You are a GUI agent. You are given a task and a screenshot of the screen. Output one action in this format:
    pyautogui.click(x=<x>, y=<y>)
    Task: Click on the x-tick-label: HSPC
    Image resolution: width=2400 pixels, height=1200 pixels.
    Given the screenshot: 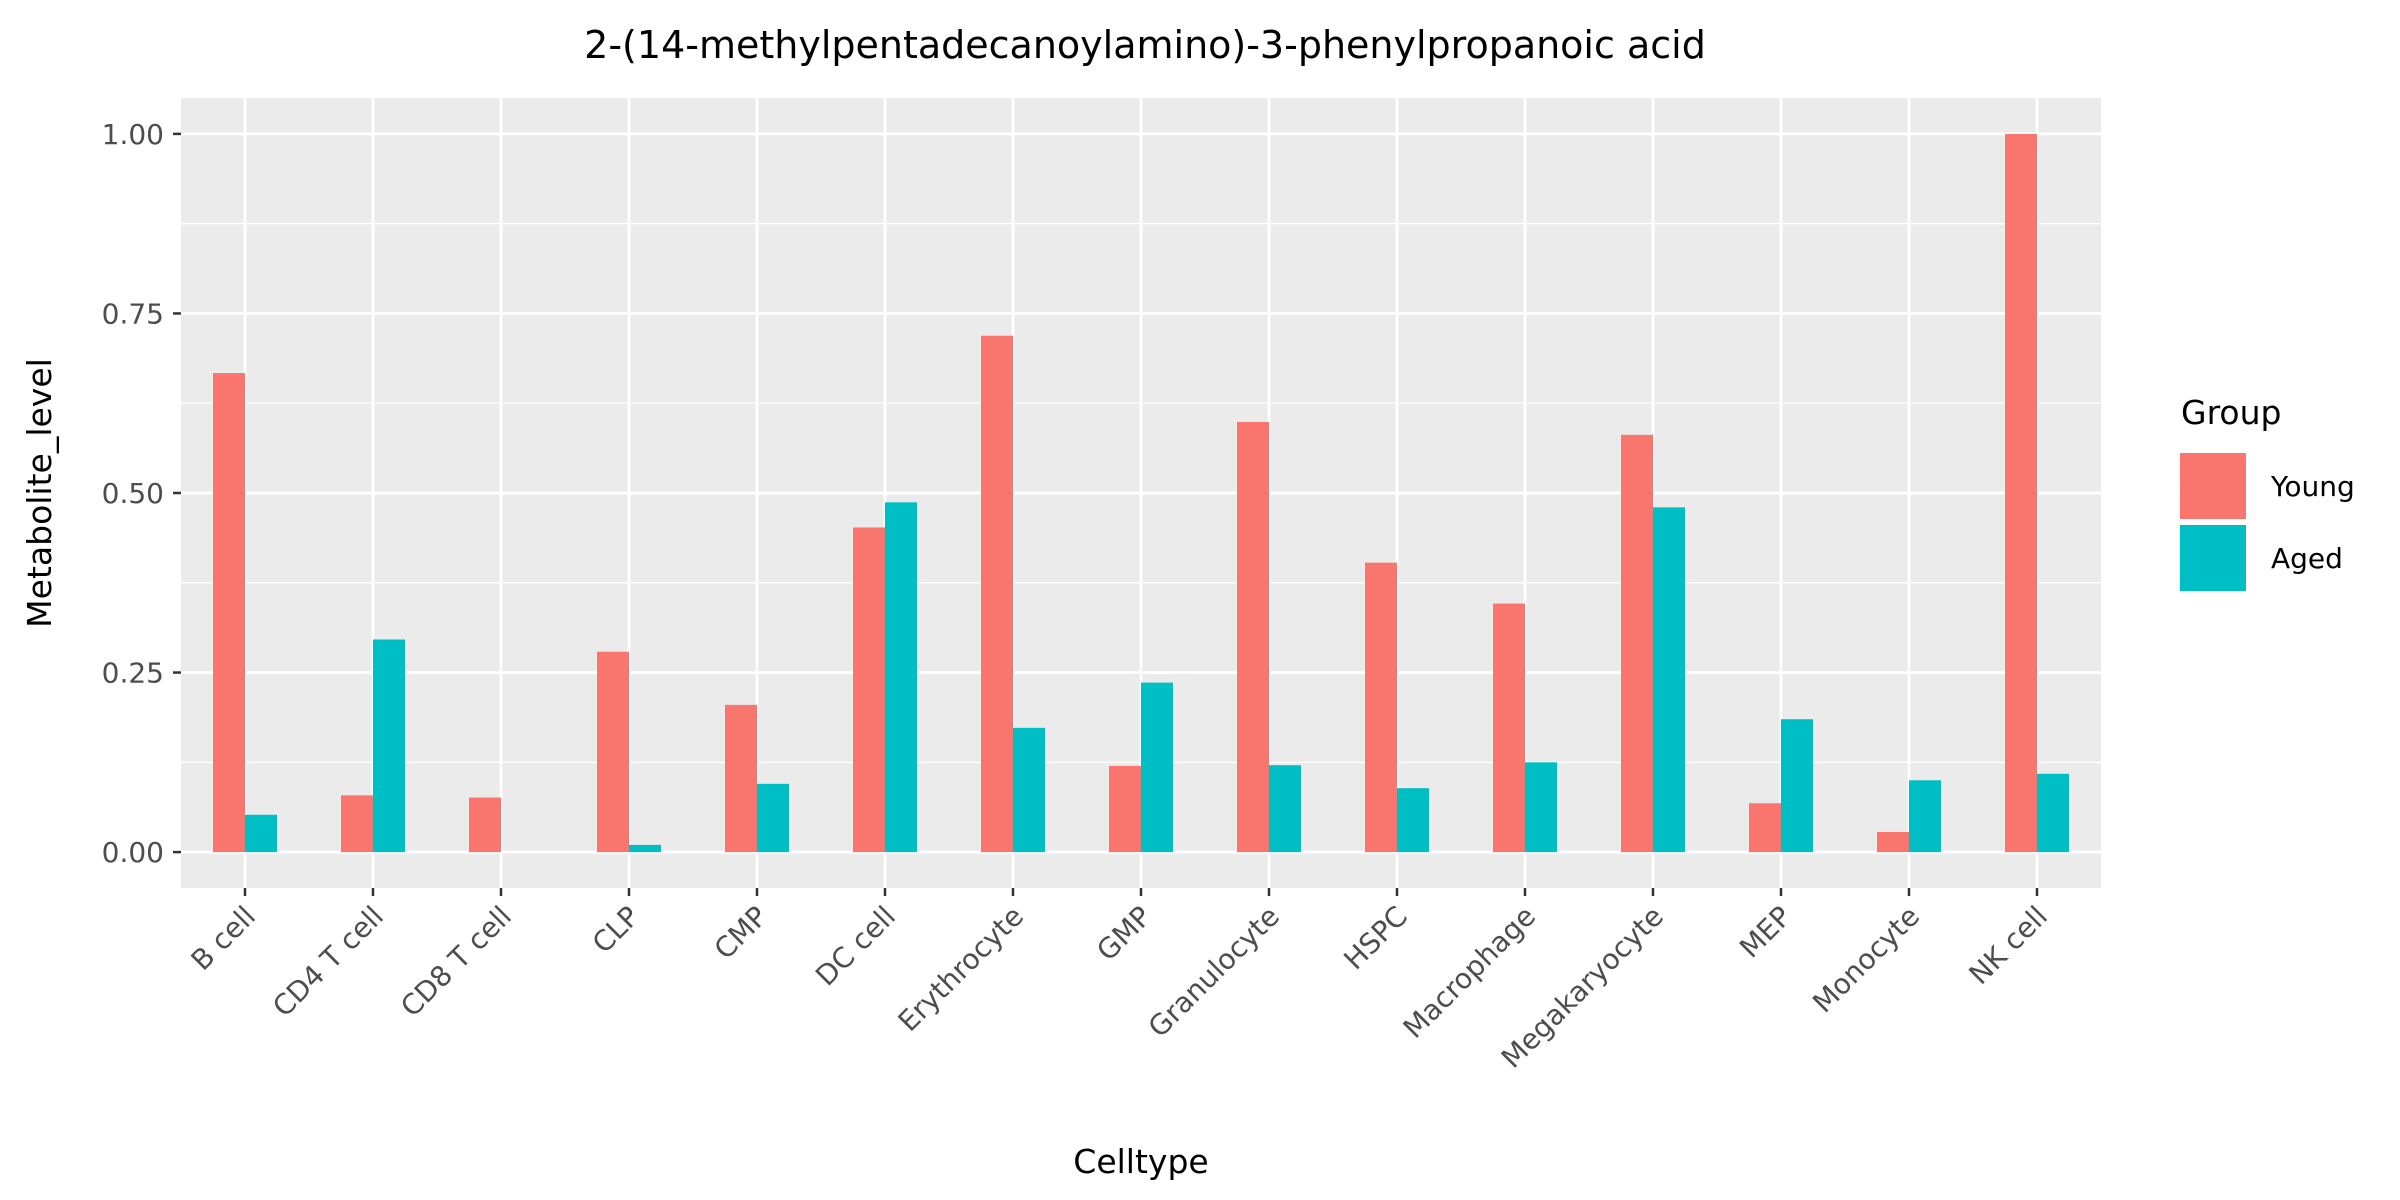 What is the action you would take?
    pyautogui.click(x=1375, y=938)
    